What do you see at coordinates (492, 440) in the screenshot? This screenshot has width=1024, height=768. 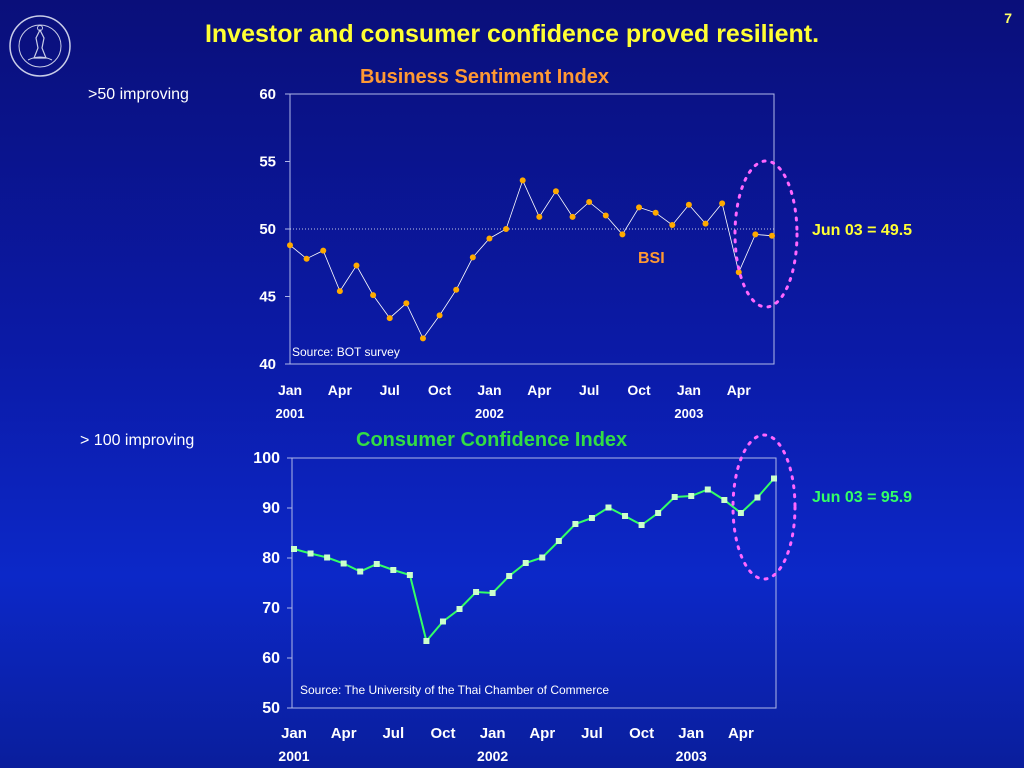 I see `cci-chart-title: Consumer Confidence Index` at bounding box center [492, 440].